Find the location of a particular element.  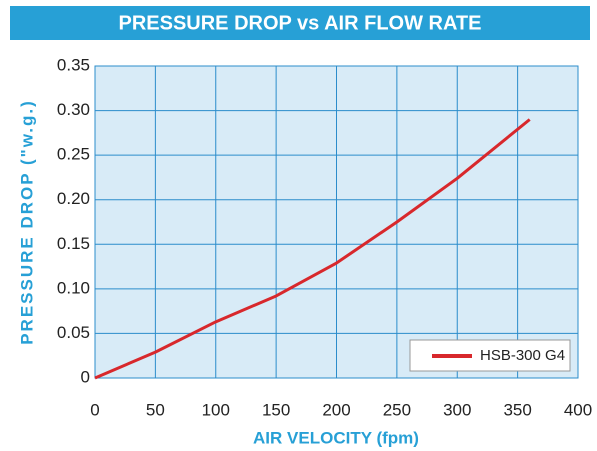

x-tick-label: 50 is located at coordinates (155, 409).